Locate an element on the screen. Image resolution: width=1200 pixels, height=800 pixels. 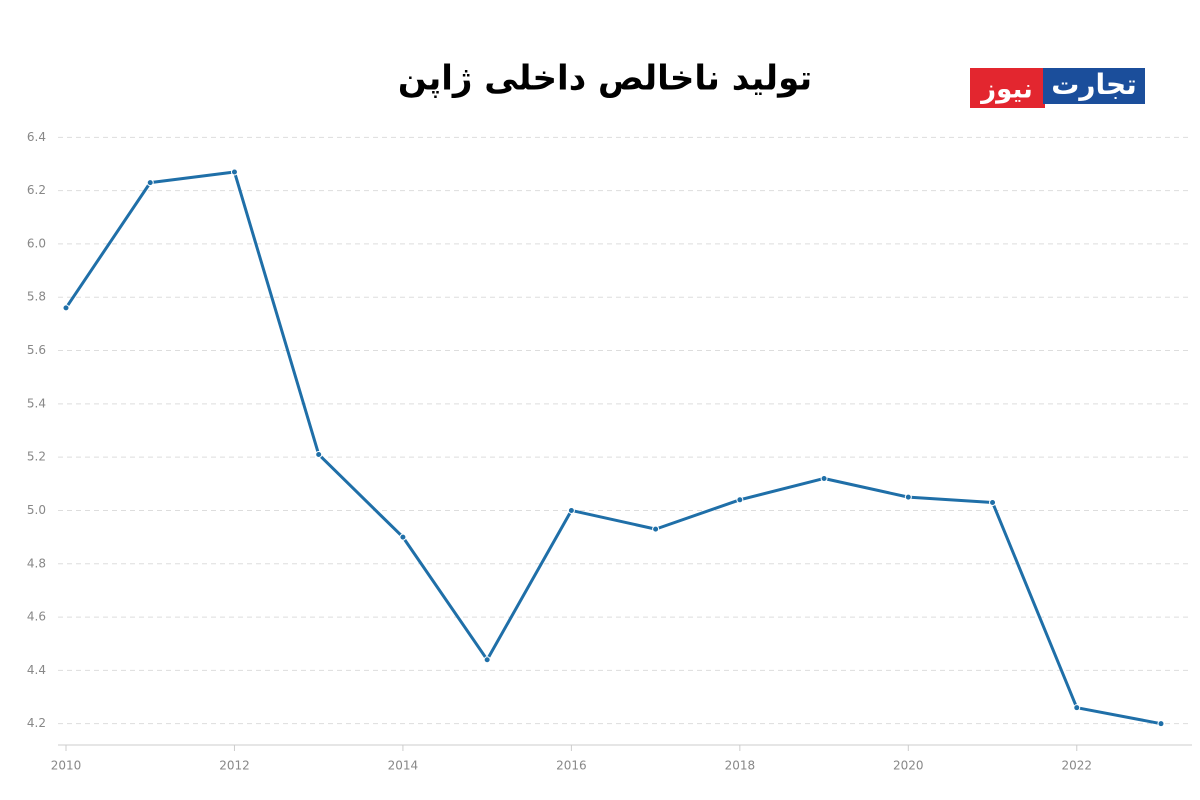
y-tick-label: 5.0 is located at coordinates (36, 510).